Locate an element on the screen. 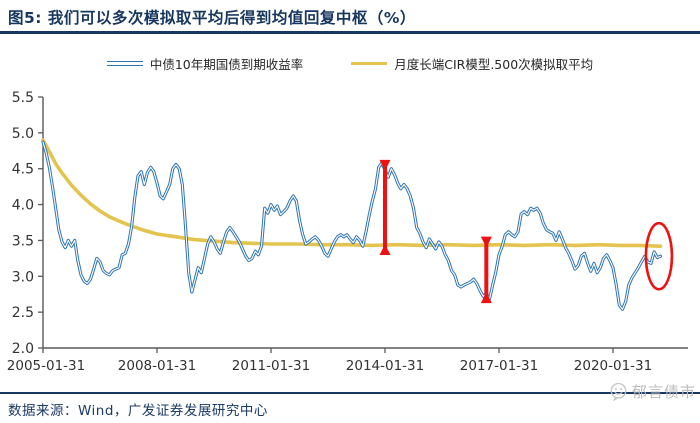  y-tick-label: 4.5 is located at coordinates (23, 170).